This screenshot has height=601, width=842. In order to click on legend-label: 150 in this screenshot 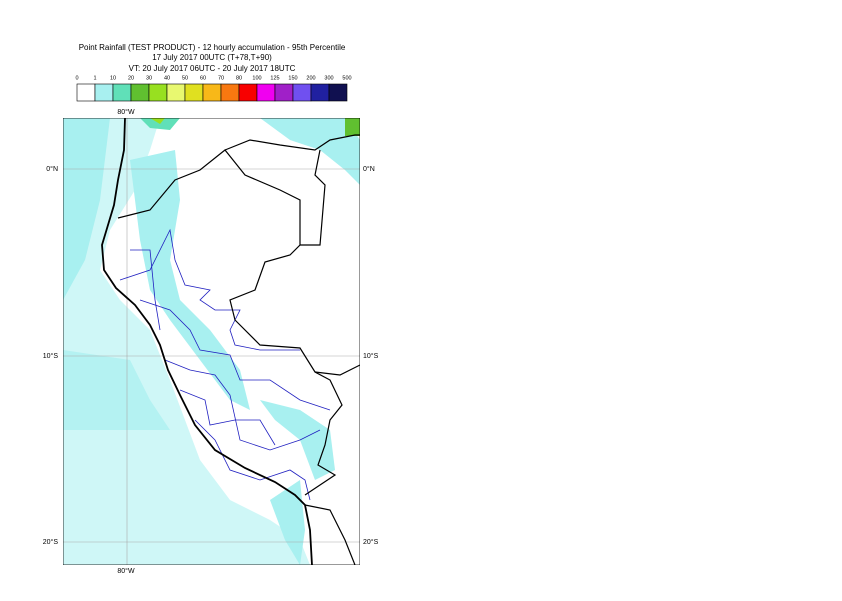, I will do `click(292, 78)`.